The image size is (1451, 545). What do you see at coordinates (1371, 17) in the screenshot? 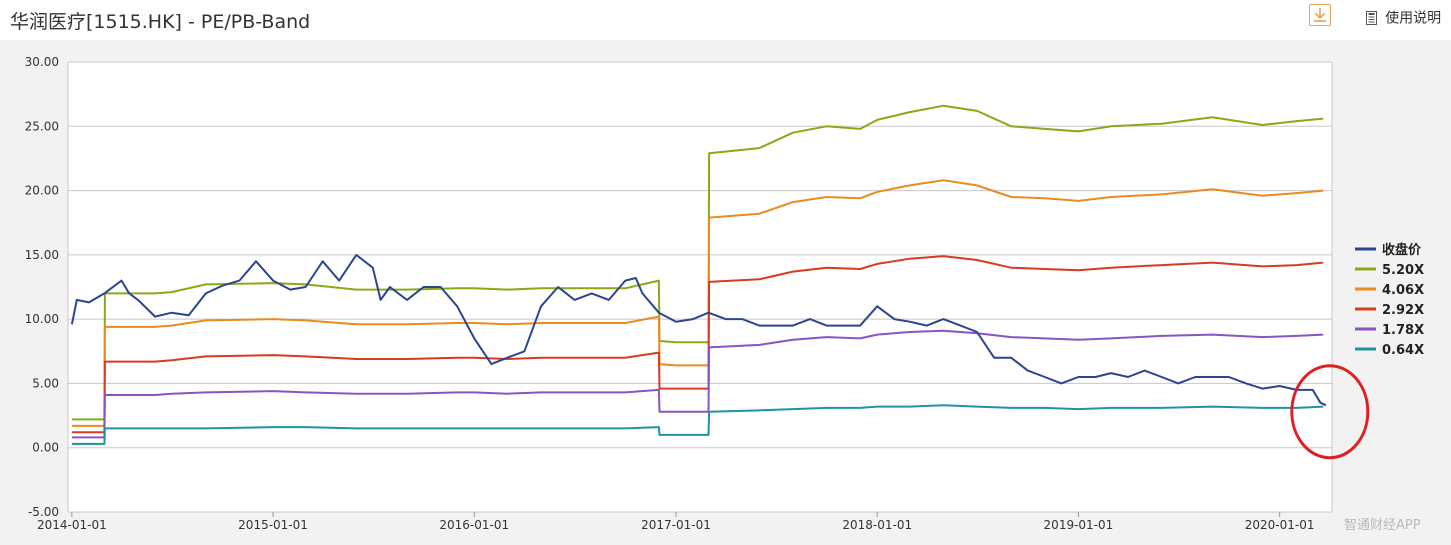
I see `document-icon` at bounding box center [1371, 17].